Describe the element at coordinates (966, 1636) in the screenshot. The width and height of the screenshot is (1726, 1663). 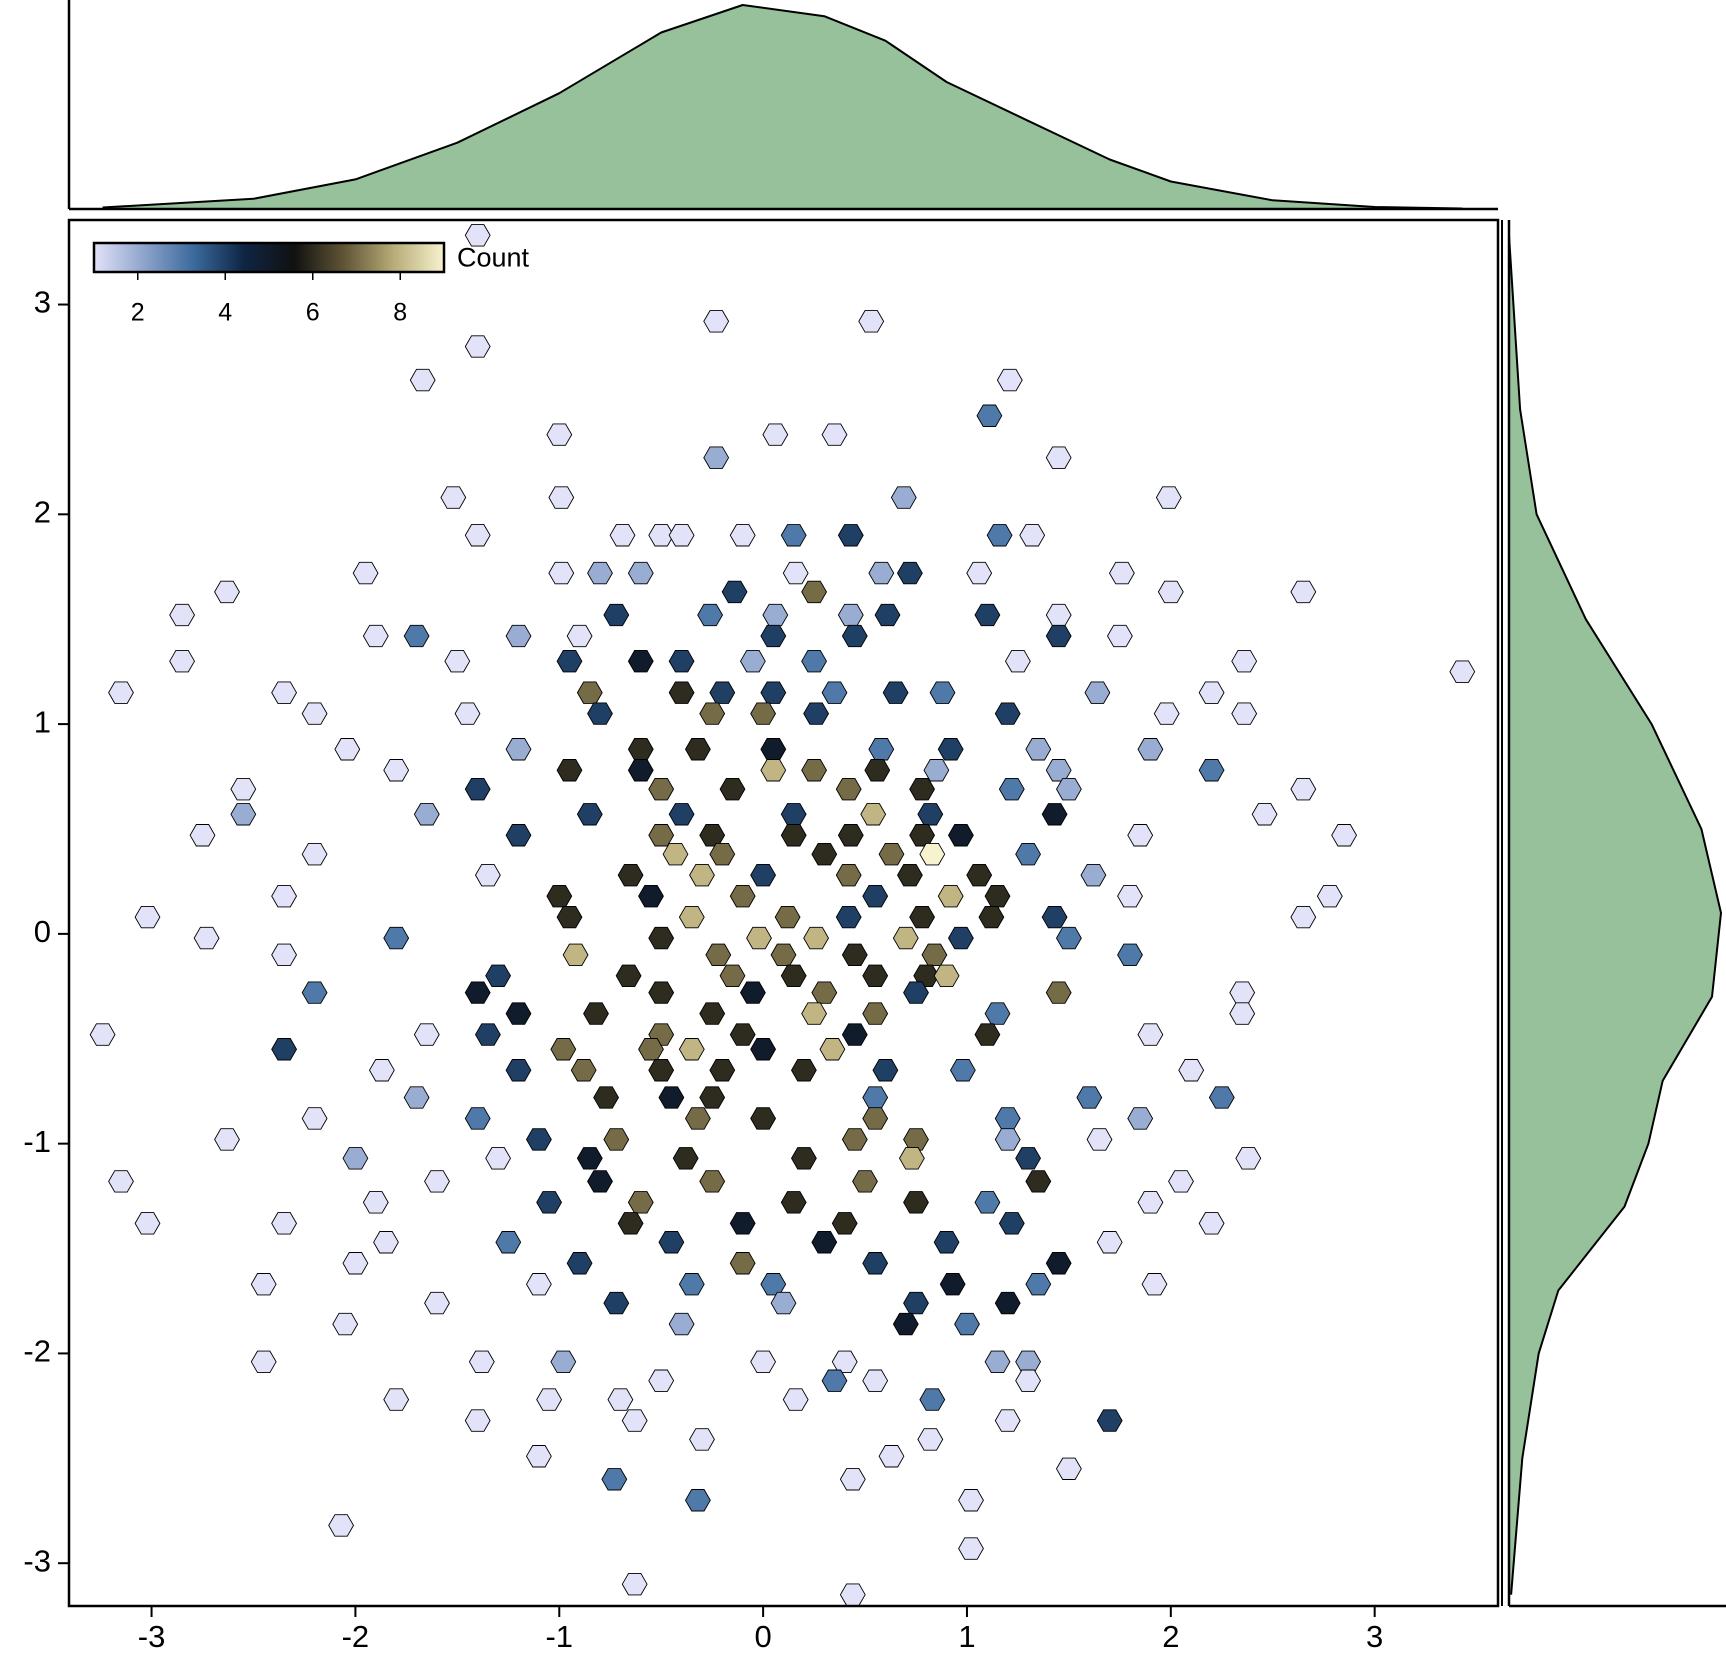
I see `x-tick-label: 1` at that location.